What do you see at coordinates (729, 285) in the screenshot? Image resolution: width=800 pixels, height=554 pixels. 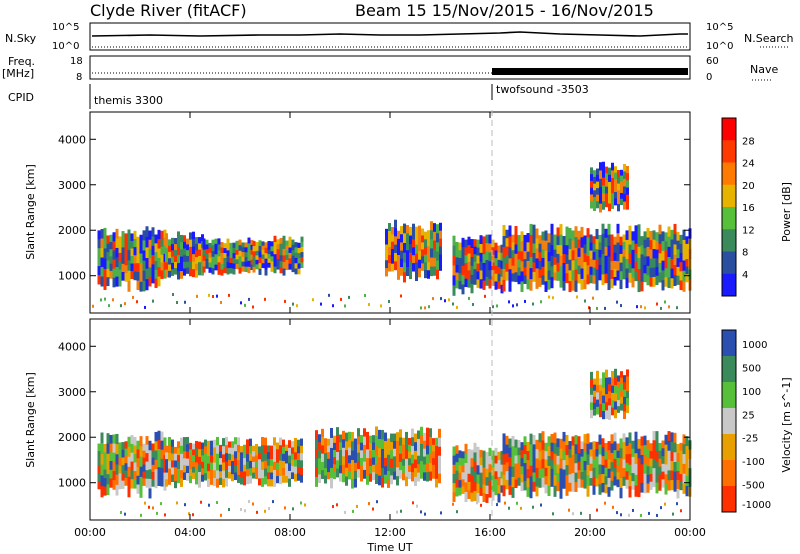 I see `power-colorbar-swatch` at bounding box center [729, 285].